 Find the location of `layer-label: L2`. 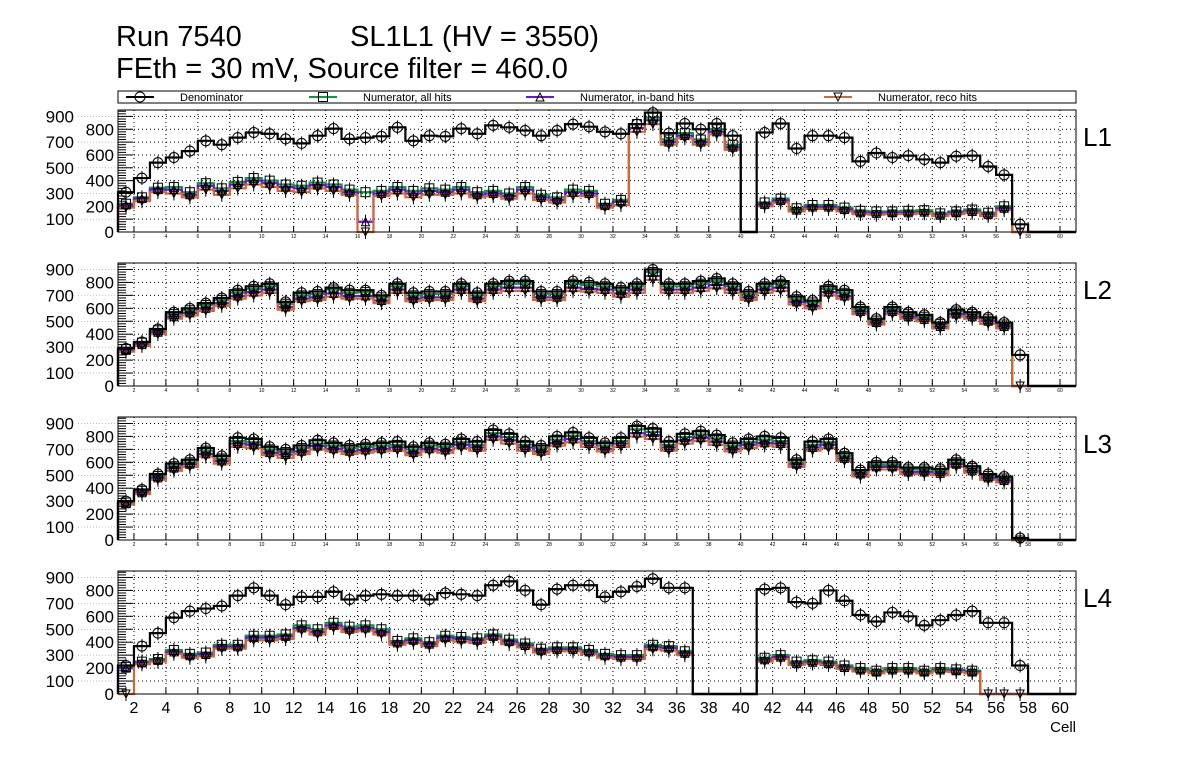

layer-label: L2 is located at coordinates (1097, 290).